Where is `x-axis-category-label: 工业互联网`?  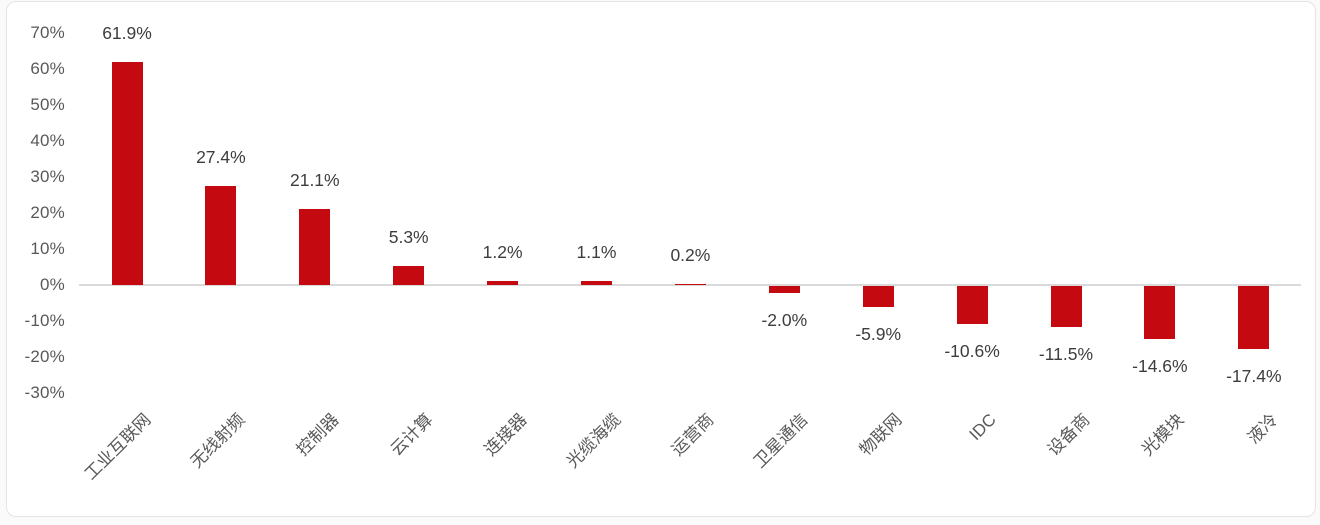 x-axis-category-label: 工业互联网 is located at coordinates (117, 447).